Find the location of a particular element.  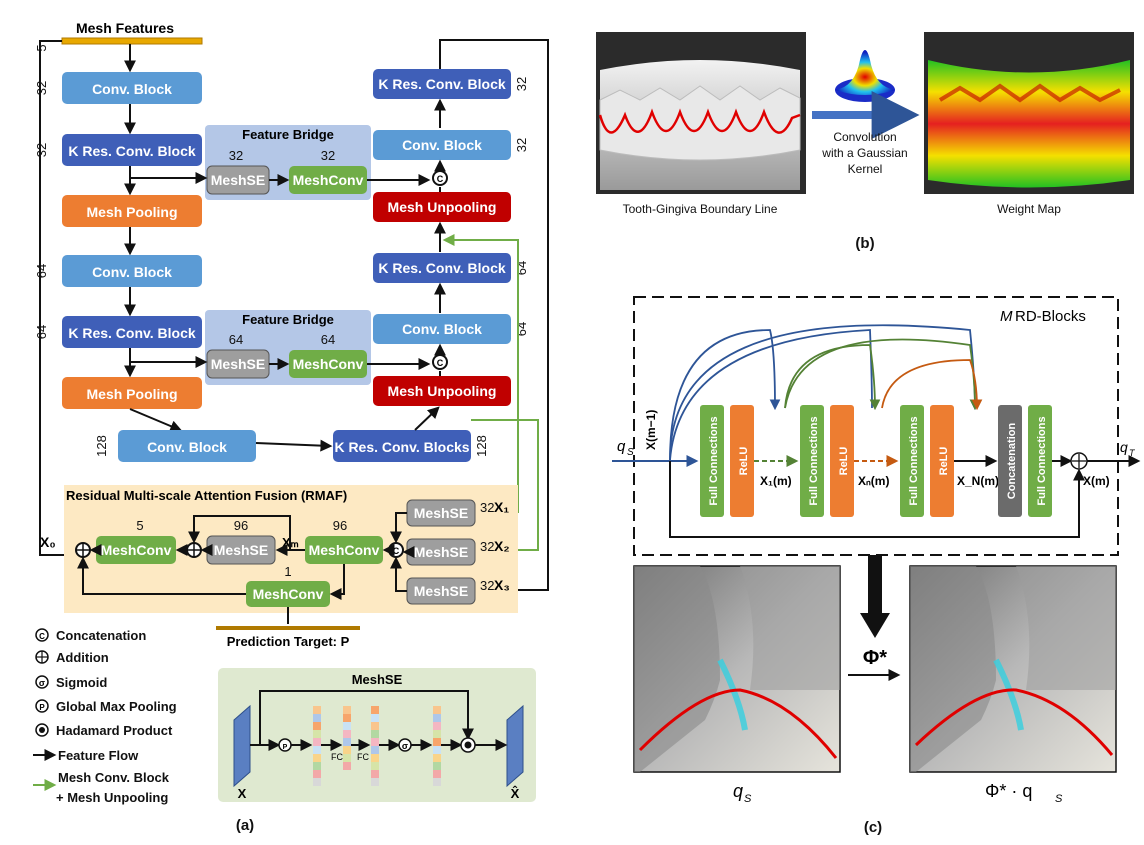

input-tensor is located at coordinates (242, 746).